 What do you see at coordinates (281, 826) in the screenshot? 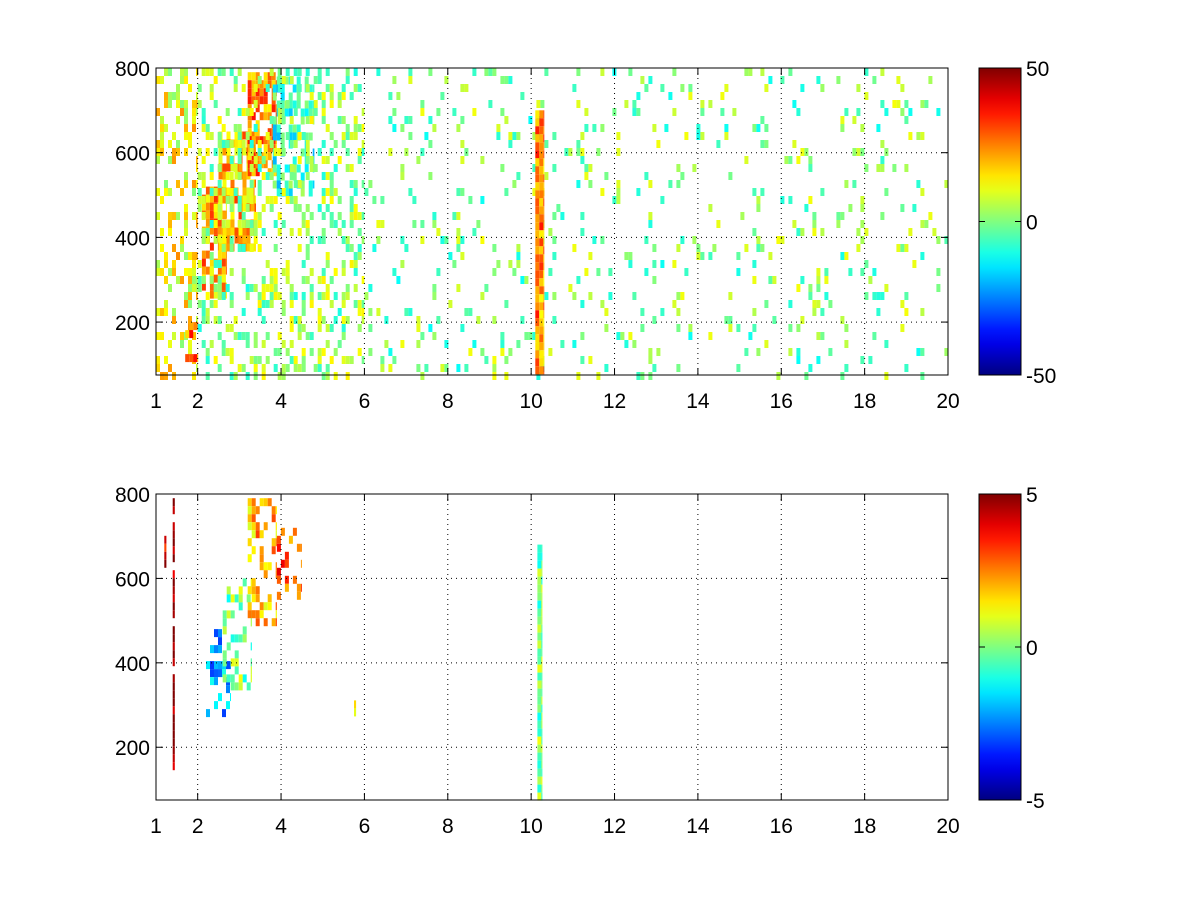
I see `x-tick-label: 4` at bounding box center [281, 826].